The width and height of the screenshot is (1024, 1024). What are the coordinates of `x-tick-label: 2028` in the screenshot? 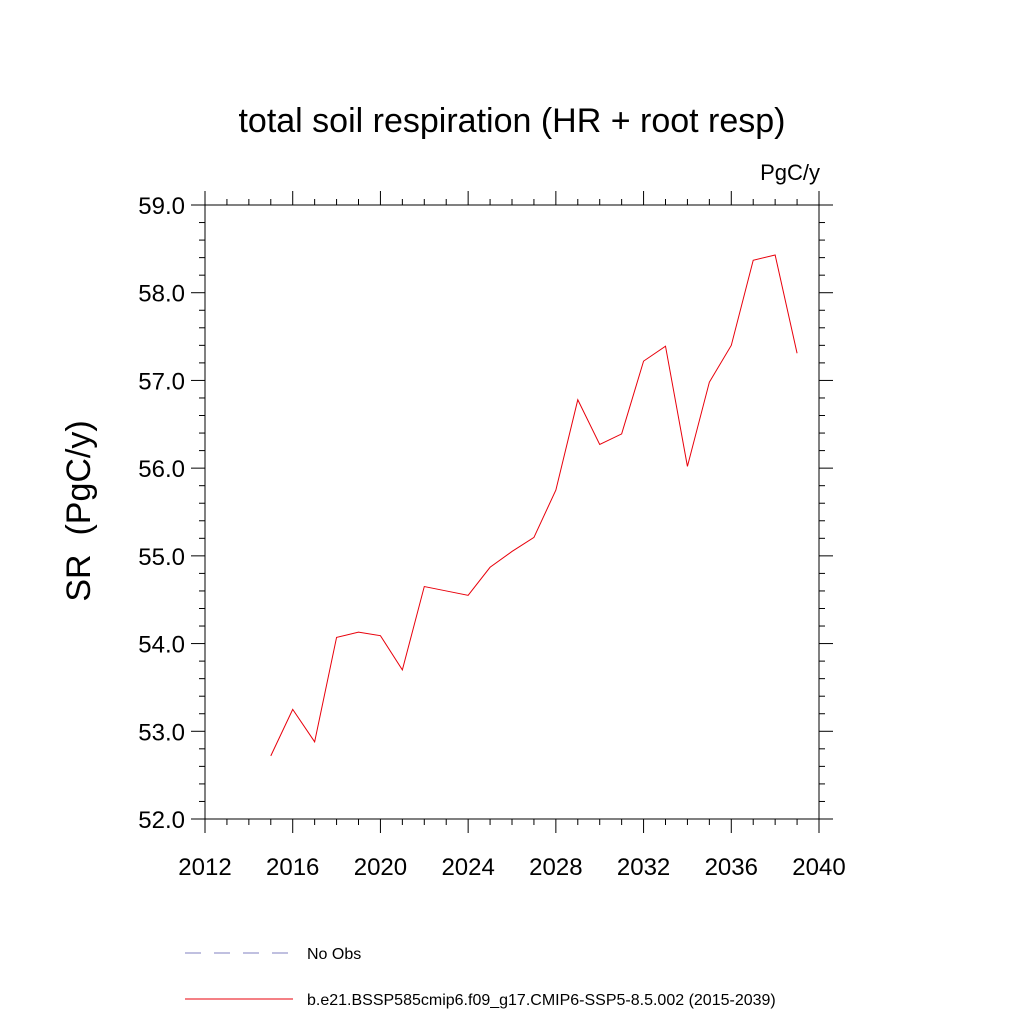 It's located at (555, 867).